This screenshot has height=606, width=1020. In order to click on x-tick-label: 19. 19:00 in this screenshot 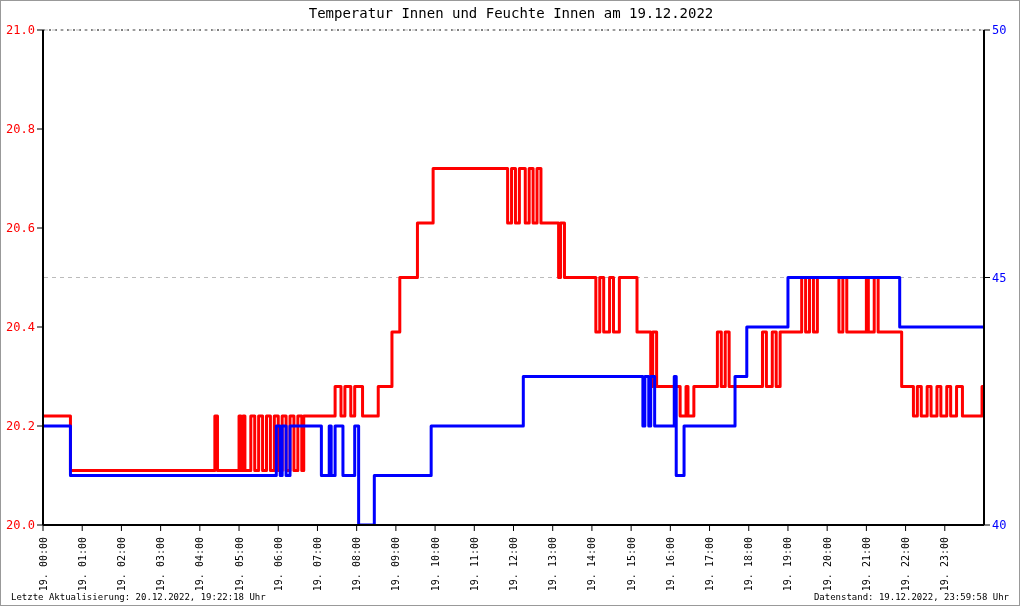, I will do `click(788, 564)`.